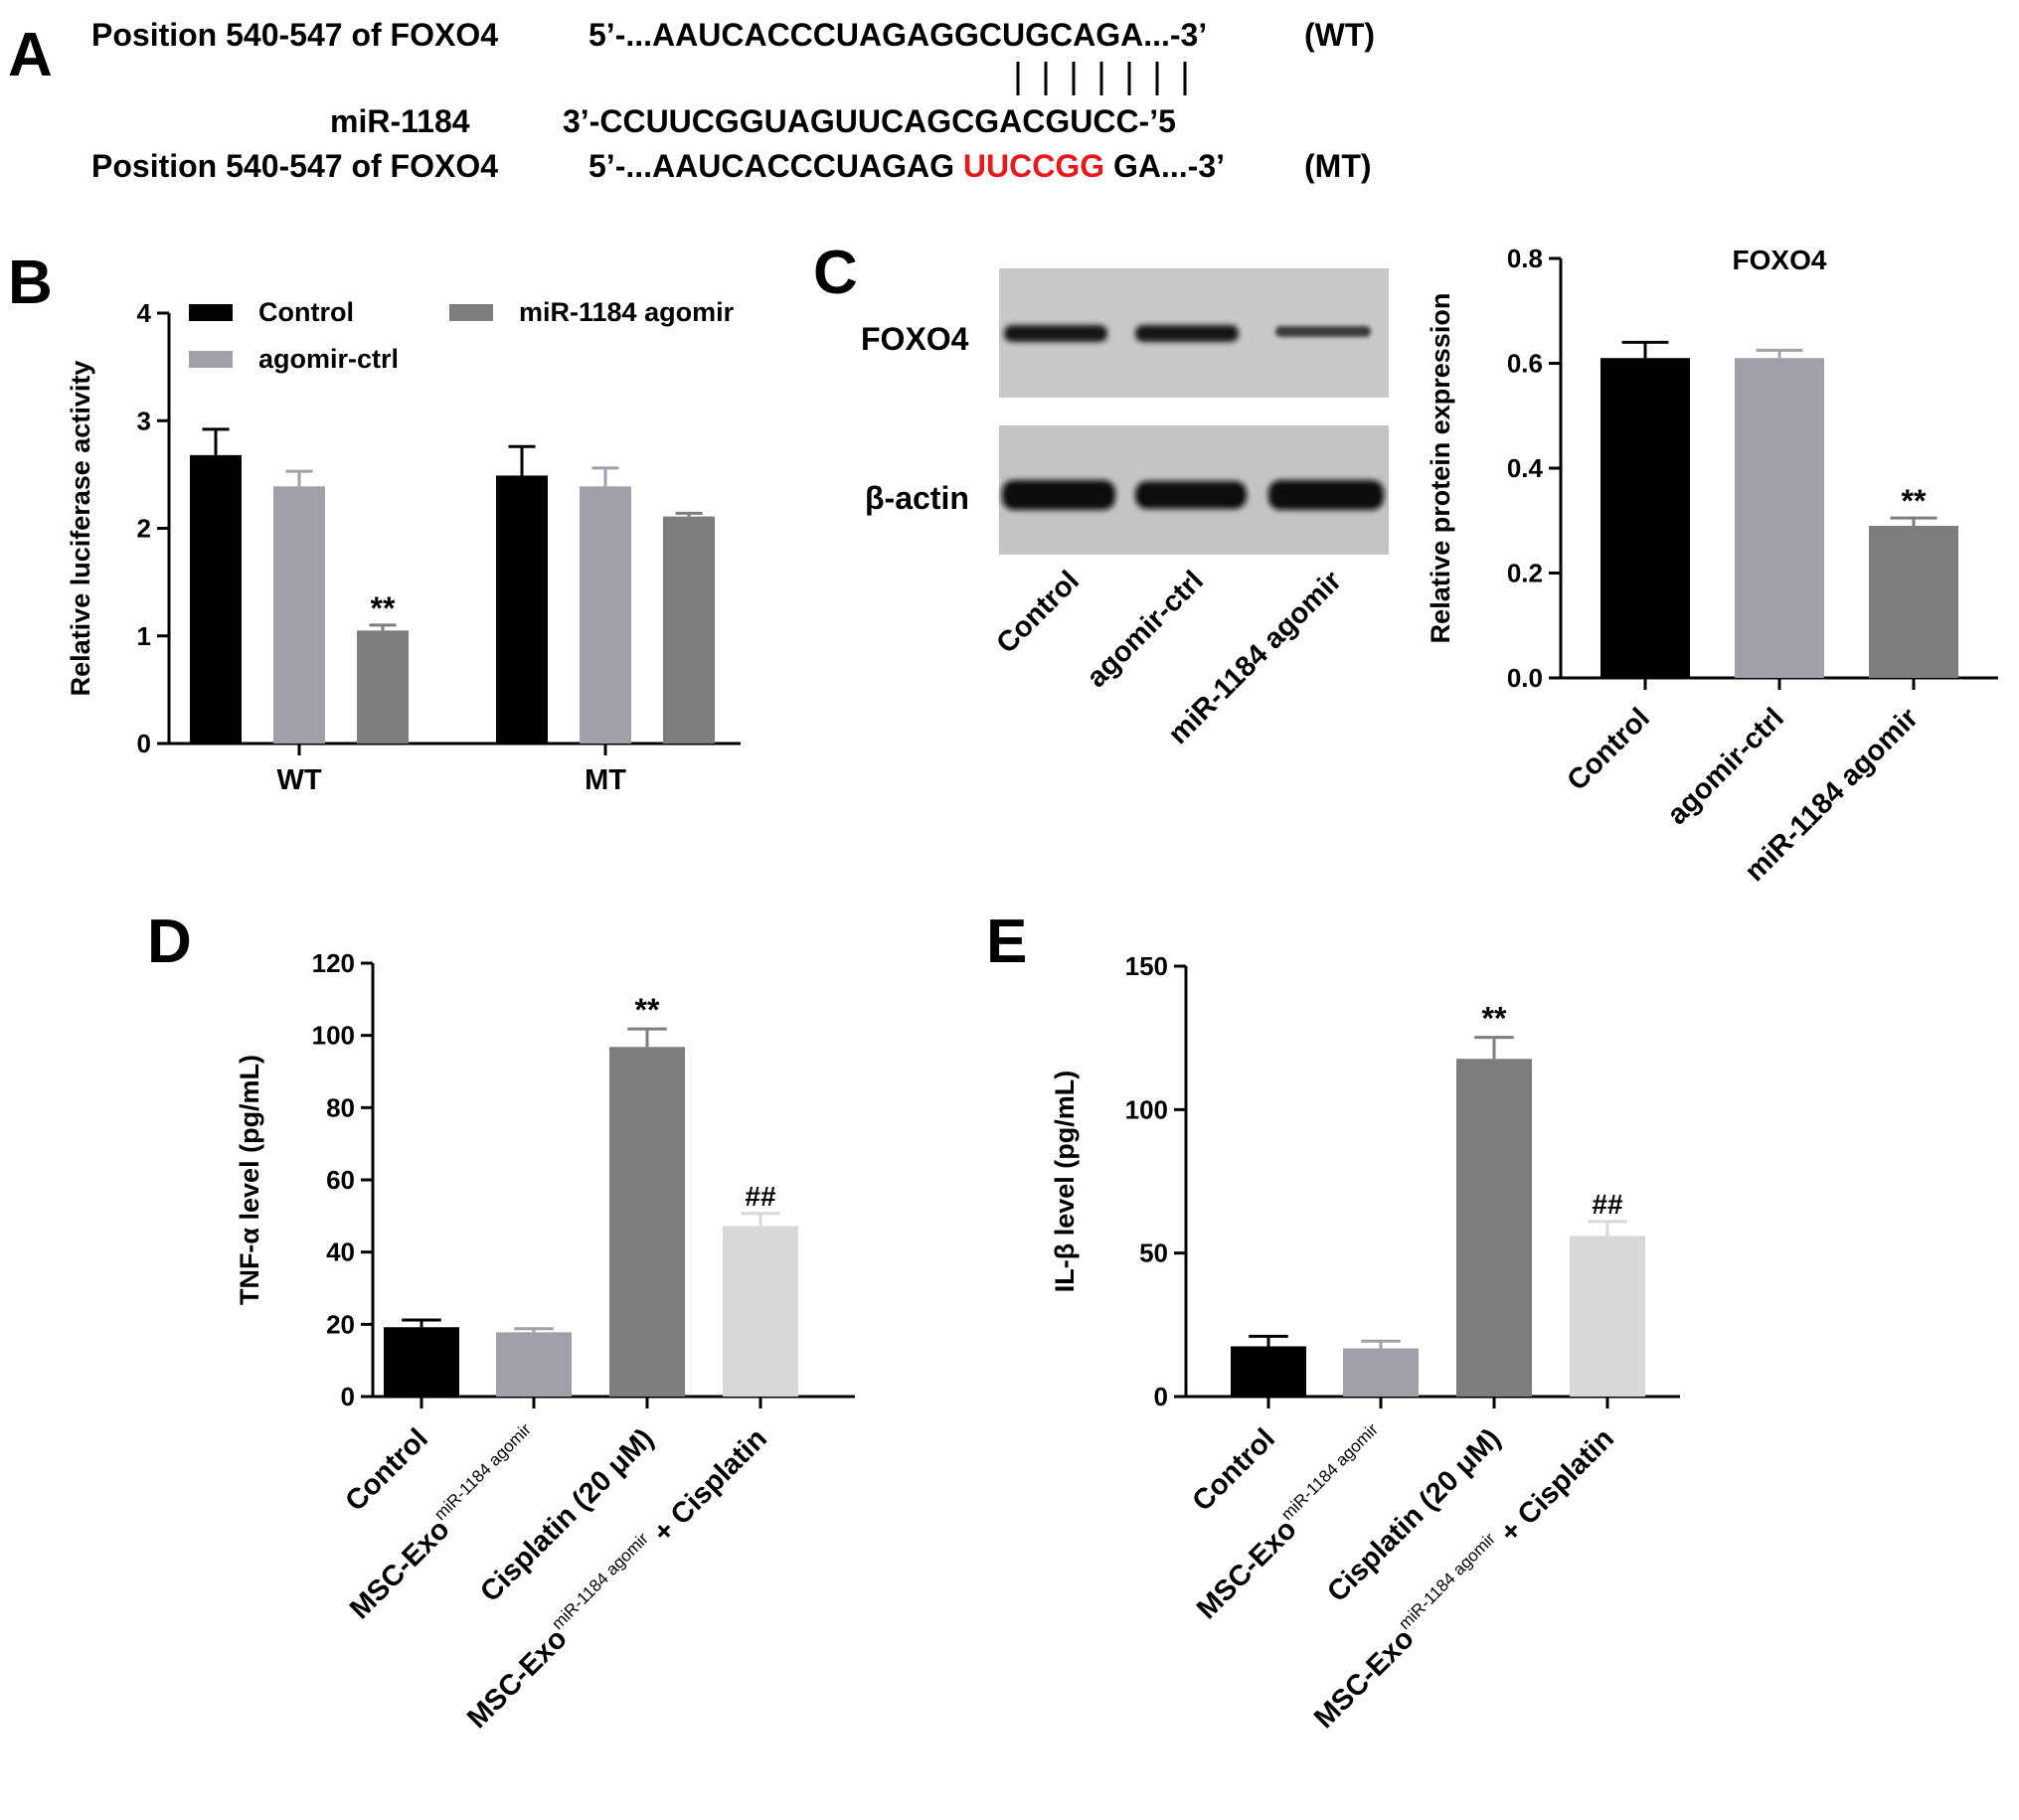  Describe the element at coordinates (348, 1396) in the screenshot. I see `chart-d-y-tick-label: 0` at that location.